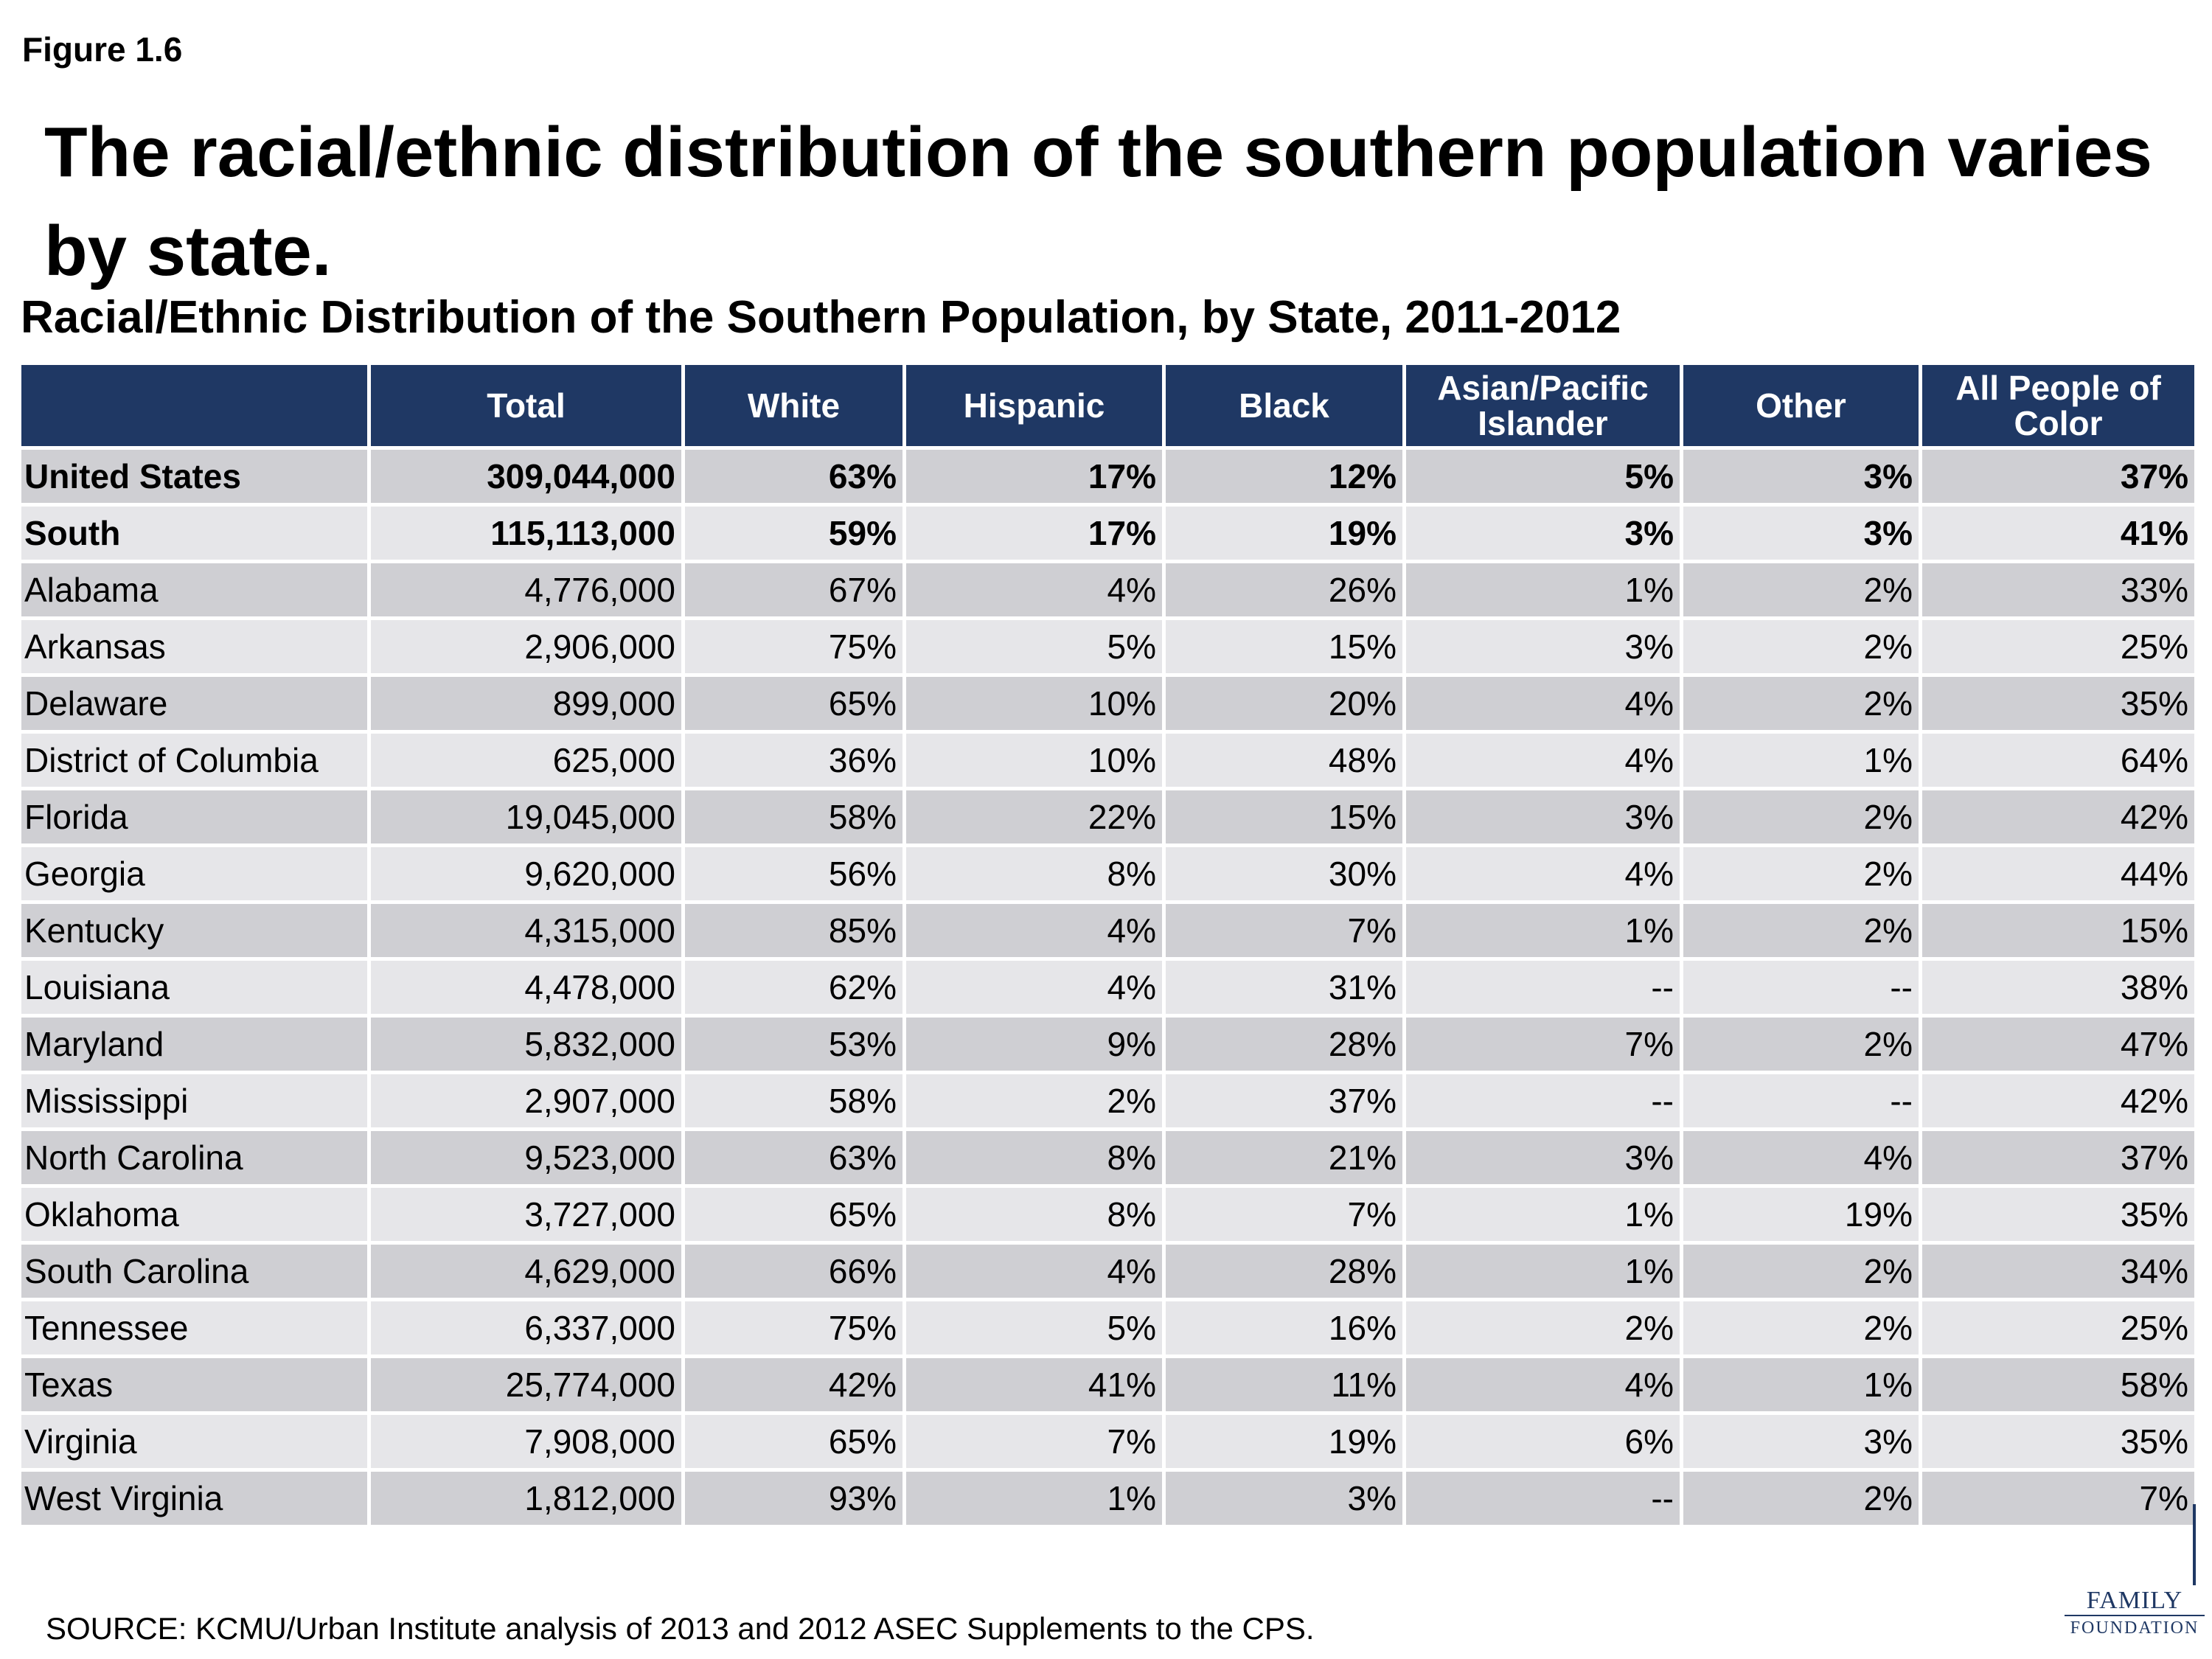  What do you see at coordinates (1542, 405) in the screenshot?
I see `header-cell-asian-pacific-islander: Asian/Pacific Islander` at bounding box center [1542, 405].